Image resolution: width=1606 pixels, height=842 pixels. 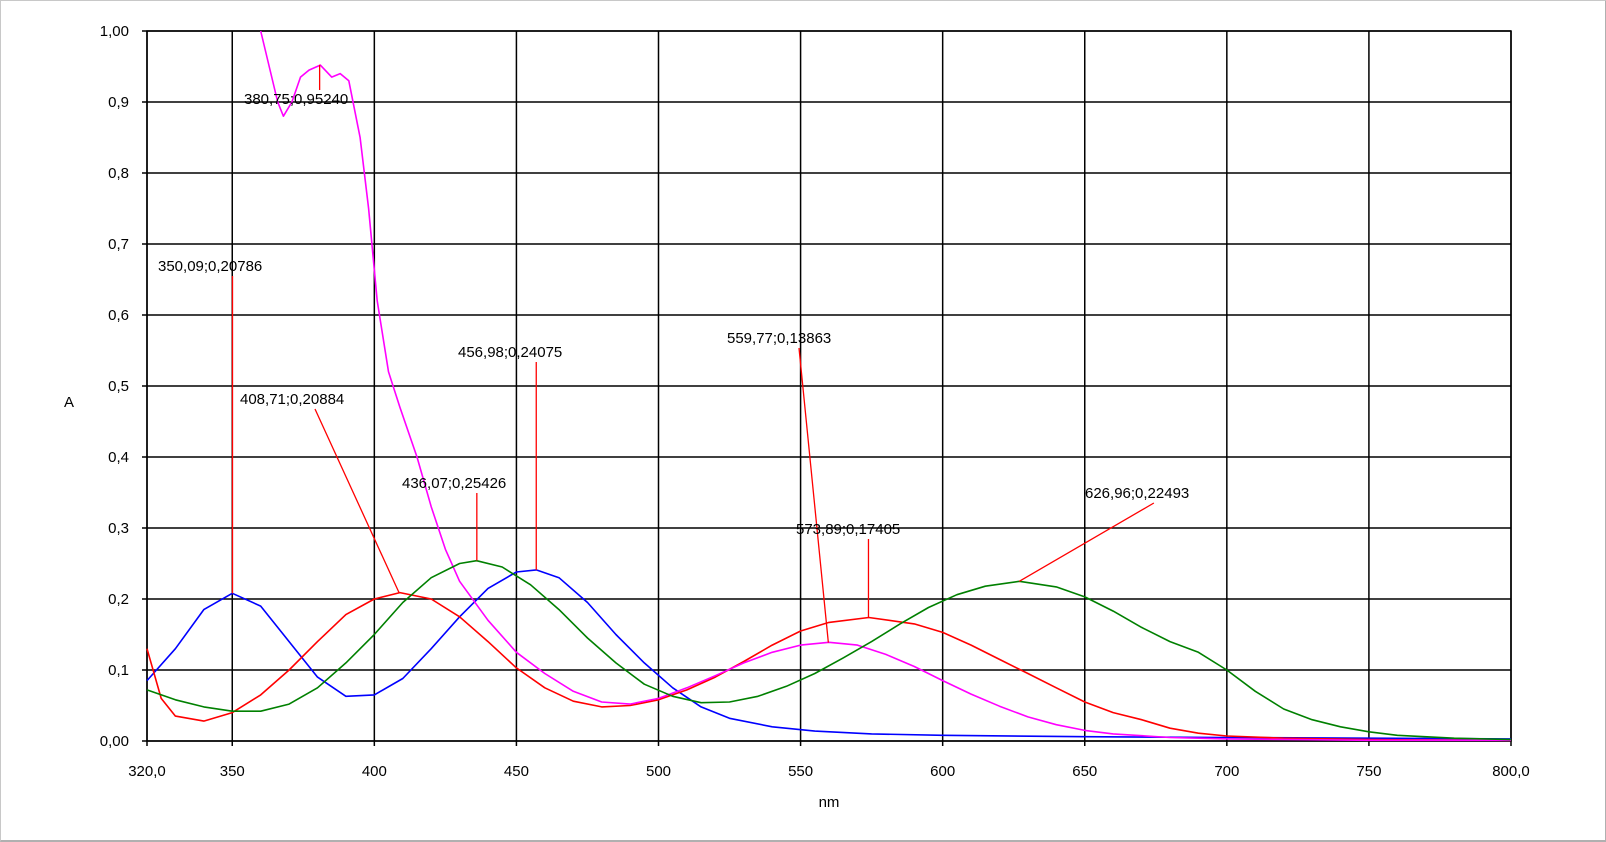 I want to click on x-tick-label: 500, so click(x=658, y=771).